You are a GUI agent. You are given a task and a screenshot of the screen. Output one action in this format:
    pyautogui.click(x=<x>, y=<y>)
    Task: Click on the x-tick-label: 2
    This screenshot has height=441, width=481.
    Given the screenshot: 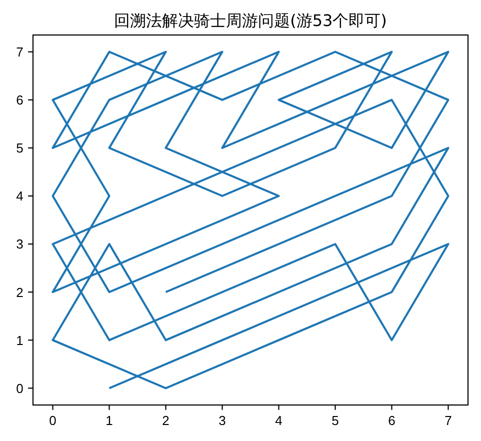 What is the action you would take?
    pyautogui.click(x=166, y=420)
    